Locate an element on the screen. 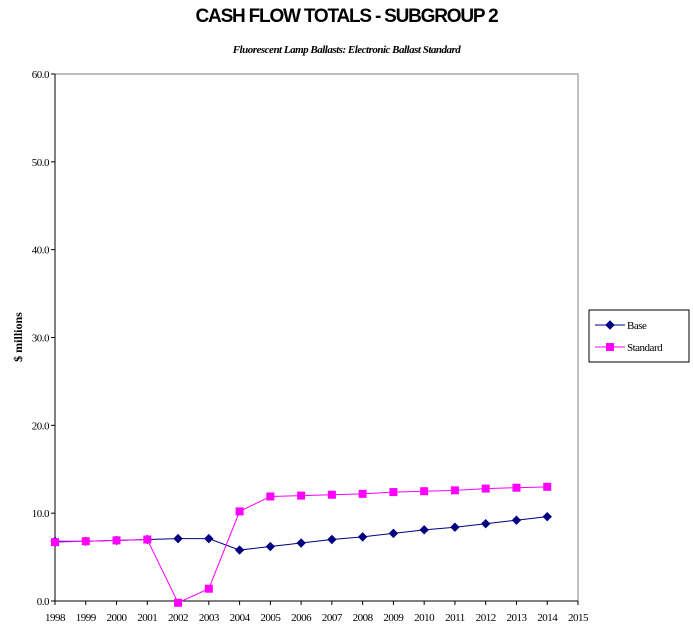  x-tick-label: 2012 is located at coordinates (486, 618).